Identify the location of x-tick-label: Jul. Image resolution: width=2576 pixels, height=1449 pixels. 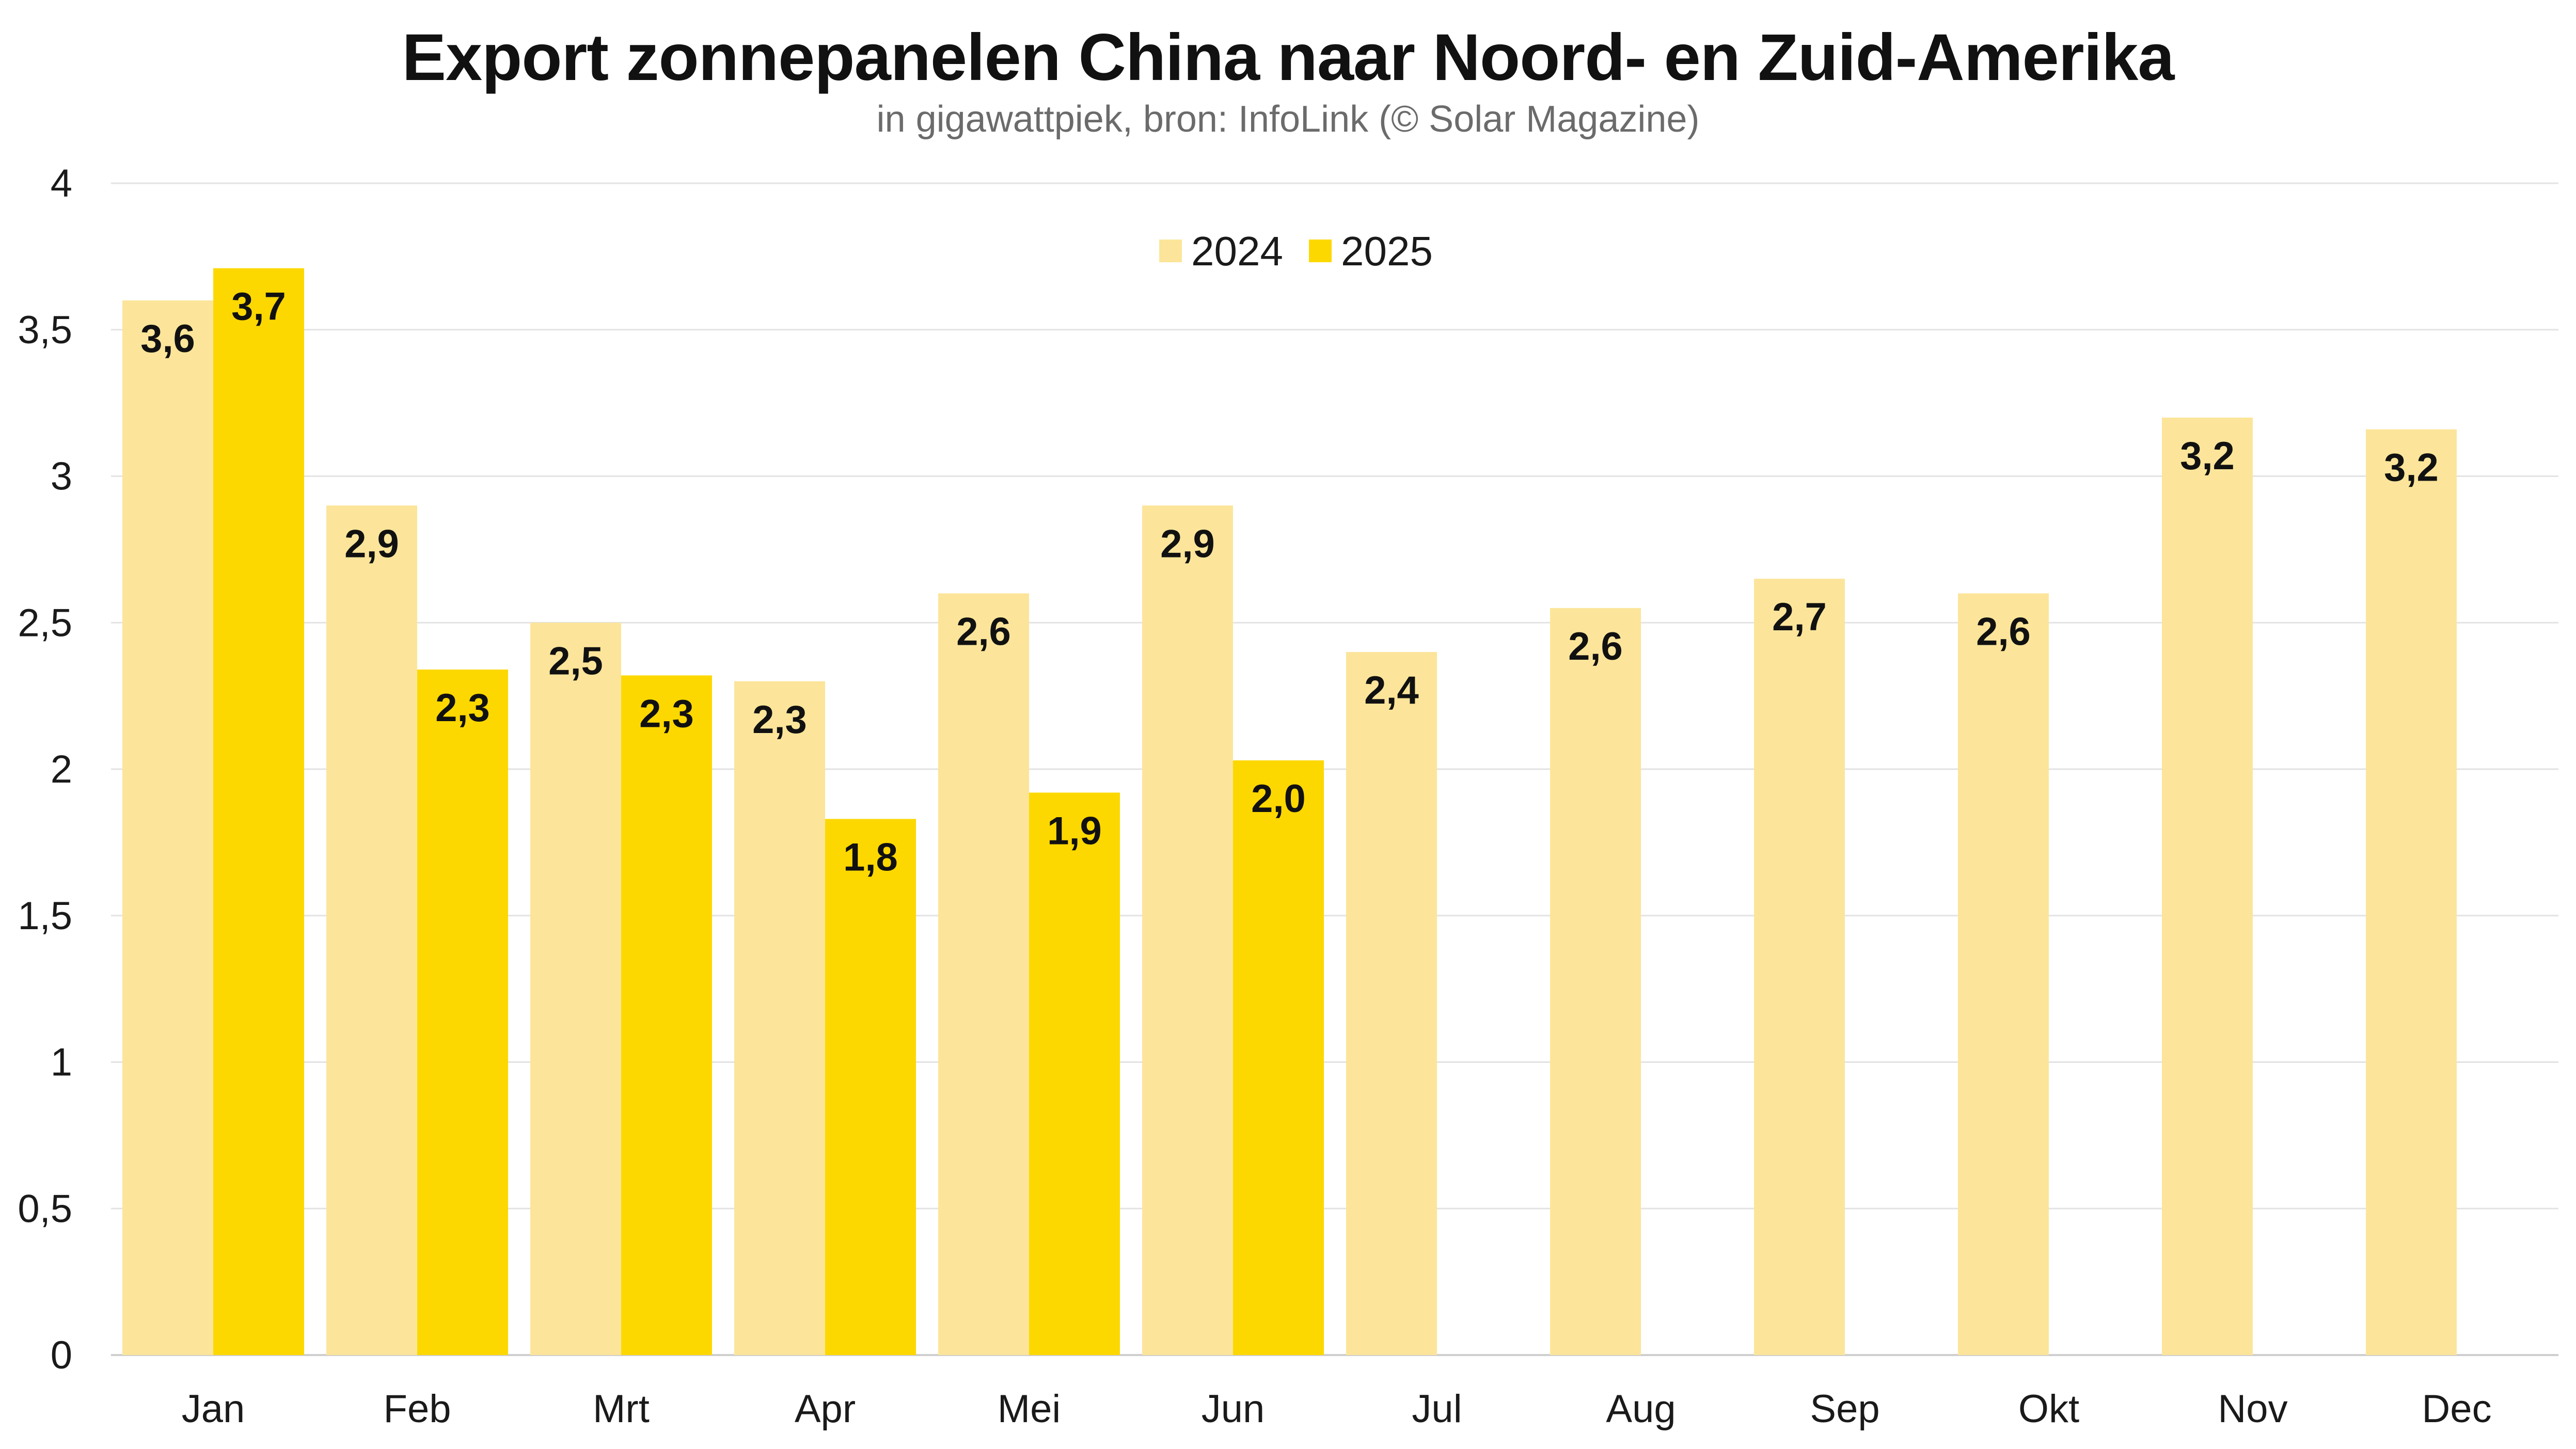
(1437, 1409).